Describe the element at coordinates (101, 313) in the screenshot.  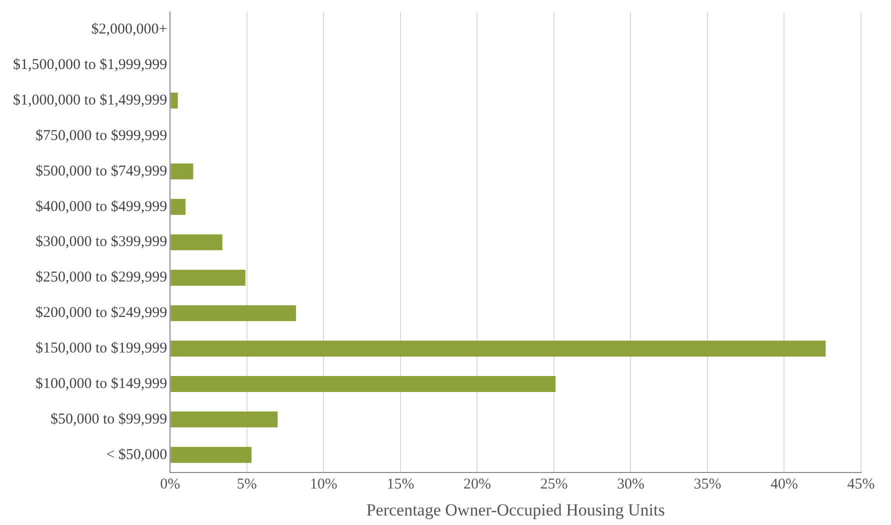
I see `y-tick-label: $200,000 to $249,999` at that location.